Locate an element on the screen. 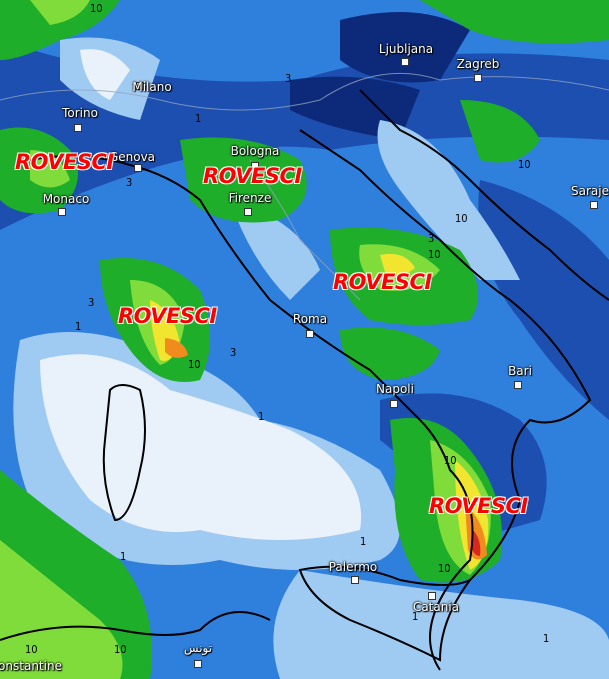 The width and height of the screenshot is (609, 679). city-label-roma: Roma is located at coordinates (310, 319).